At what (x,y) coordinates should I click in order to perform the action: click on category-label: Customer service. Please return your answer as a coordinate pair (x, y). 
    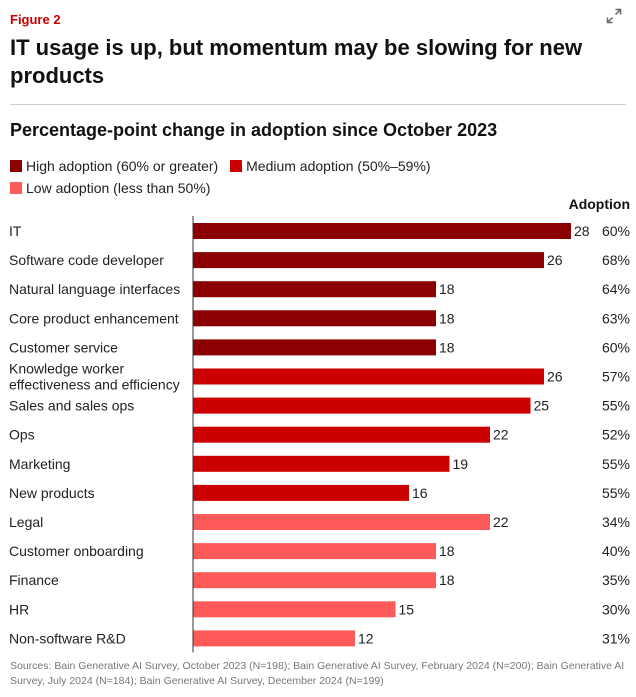
    Looking at the image, I should click on (63, 347).